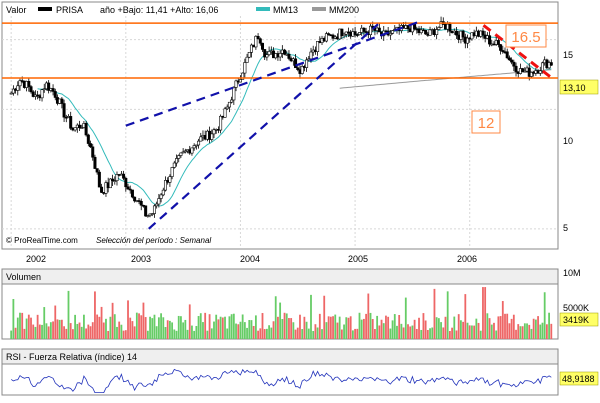 This screenshot has height=403, width=600. Describe the element at coordinates (572, 273) in the screenshot. I see `vol-tick-10m: 10M` at that location.